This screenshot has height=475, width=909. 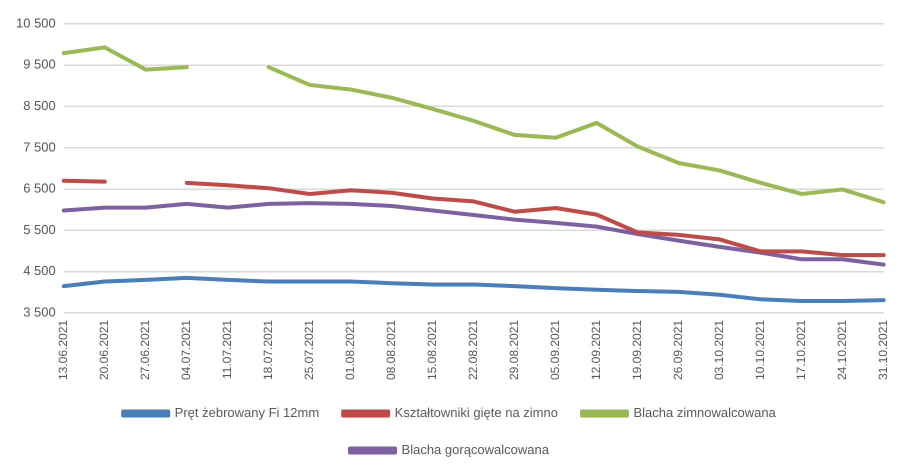 What do you see at coordinates (473, 350) in the screenshot?
I see `x-tick-label: 22.08.2021` at bounding box center [473, 350].